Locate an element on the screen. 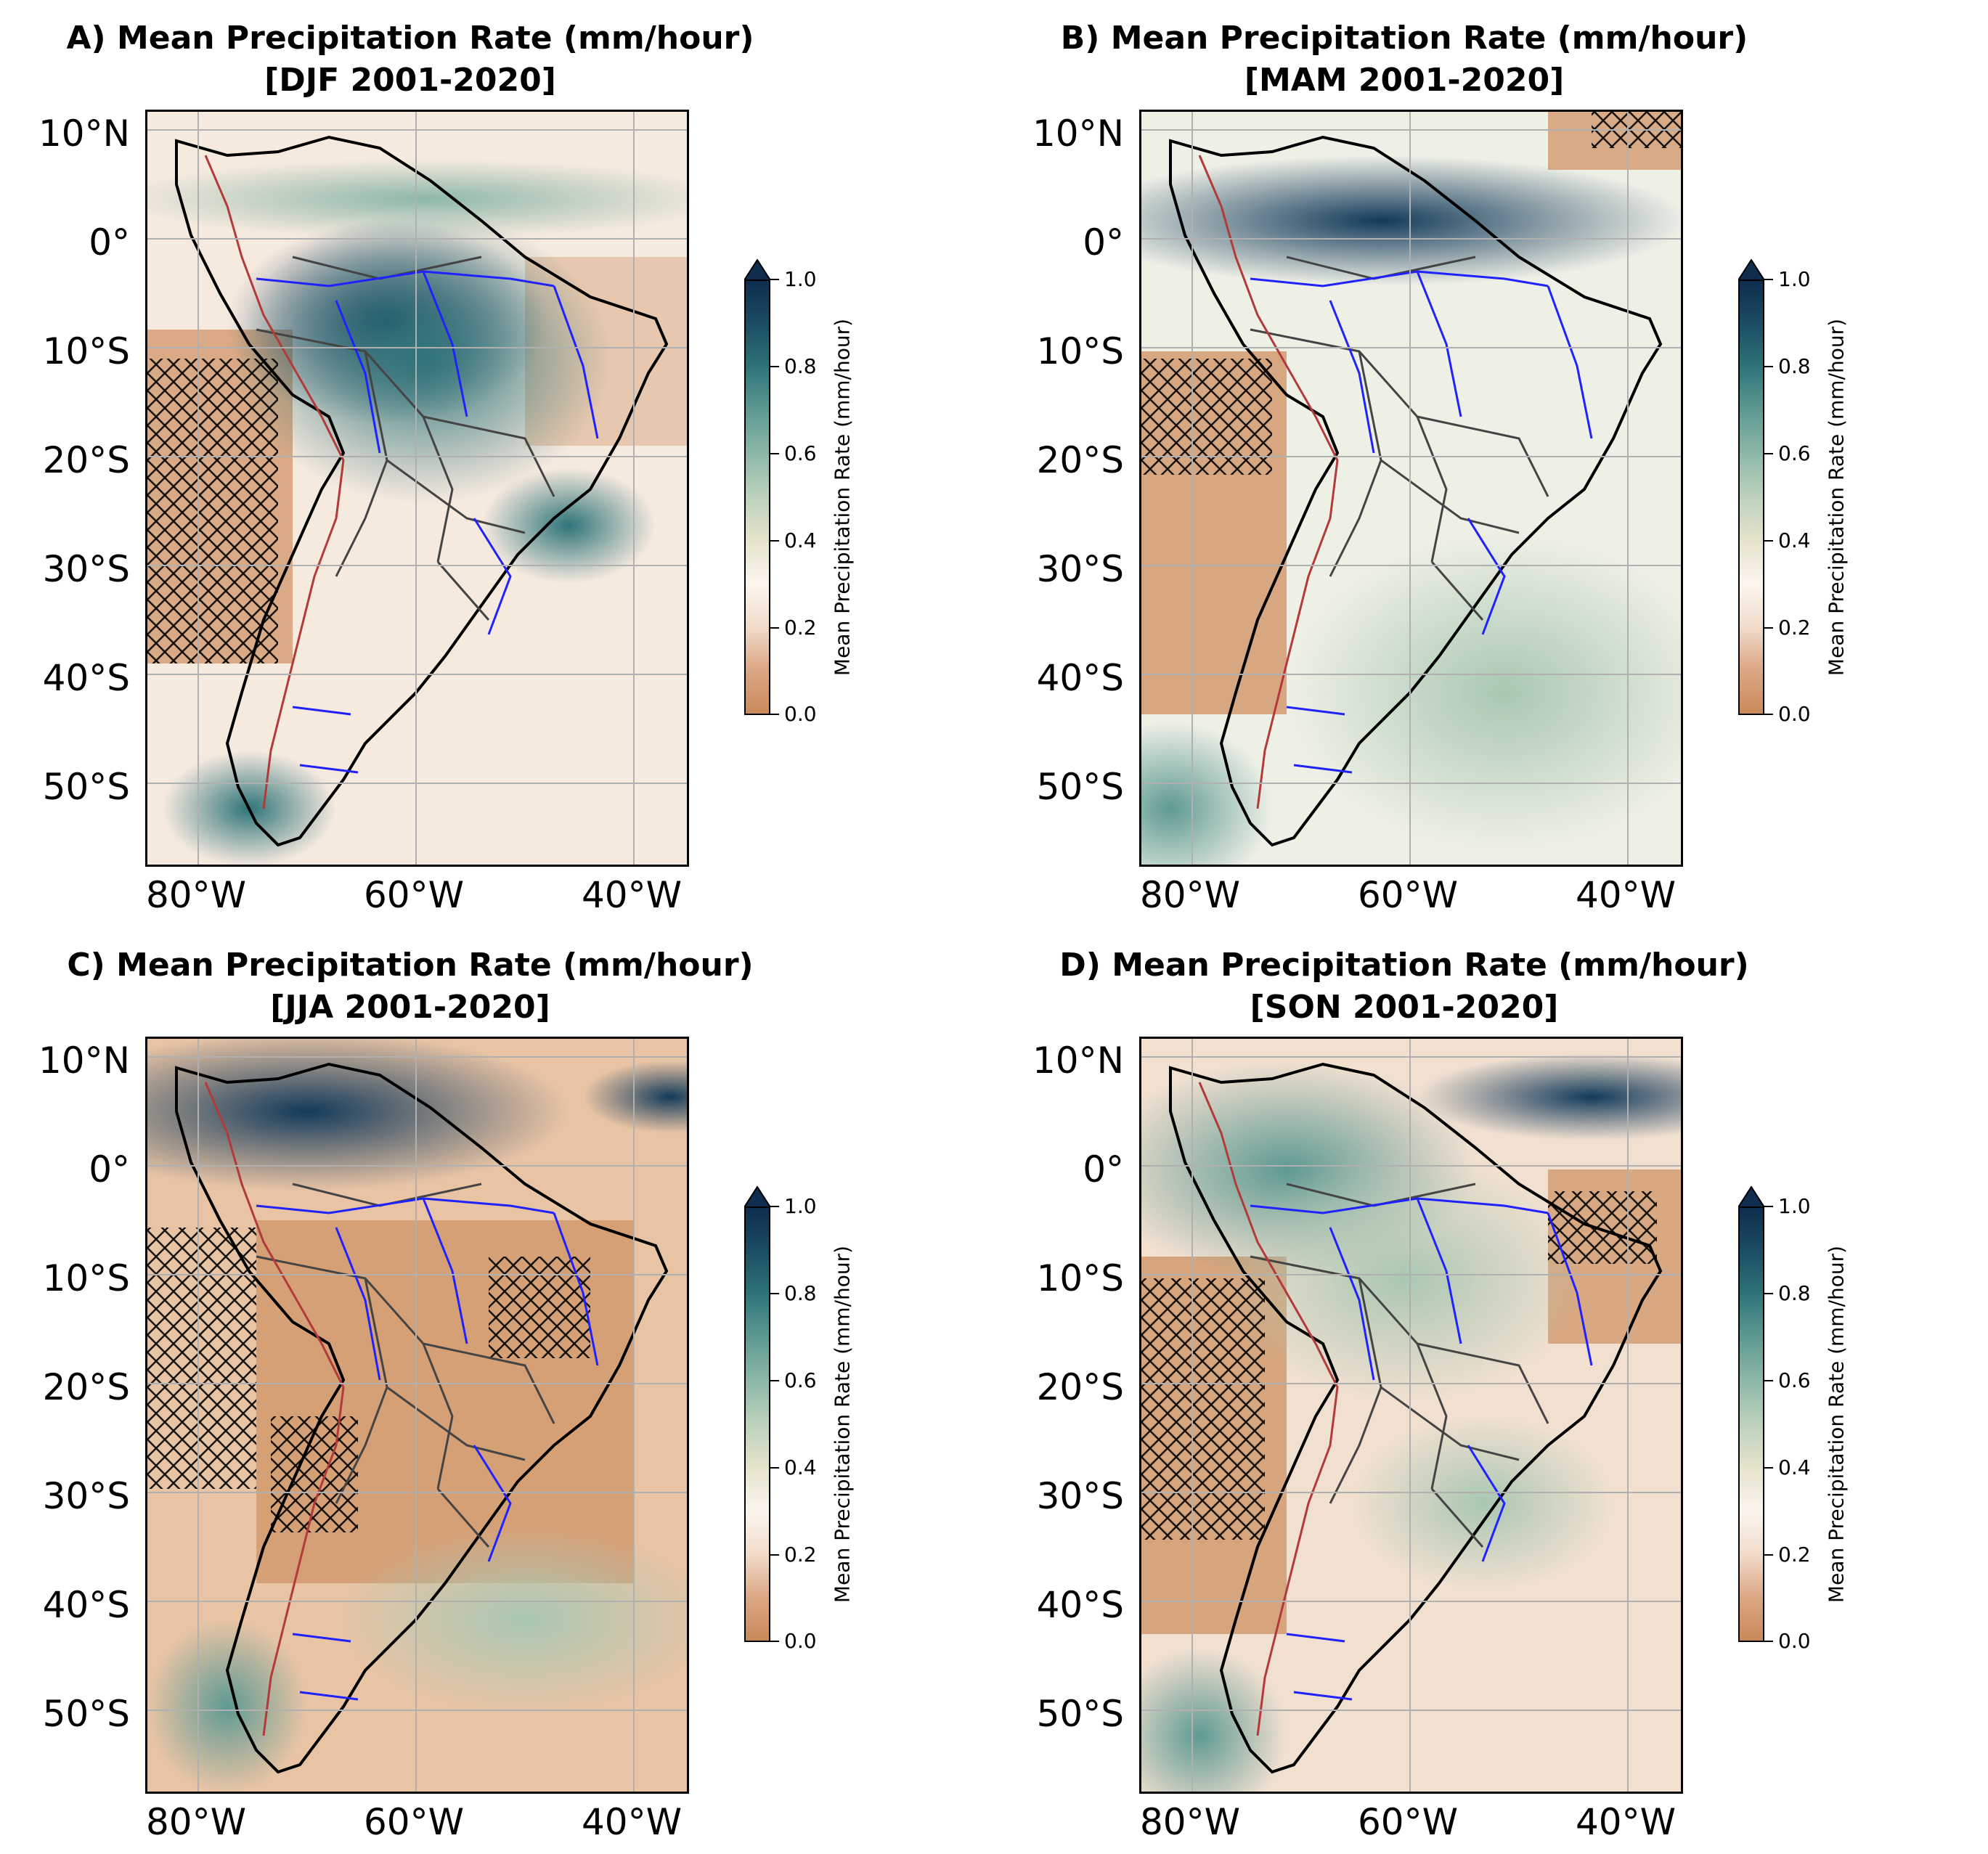  lat-label-10s: 10°S is located at coordinates (1080, 351).